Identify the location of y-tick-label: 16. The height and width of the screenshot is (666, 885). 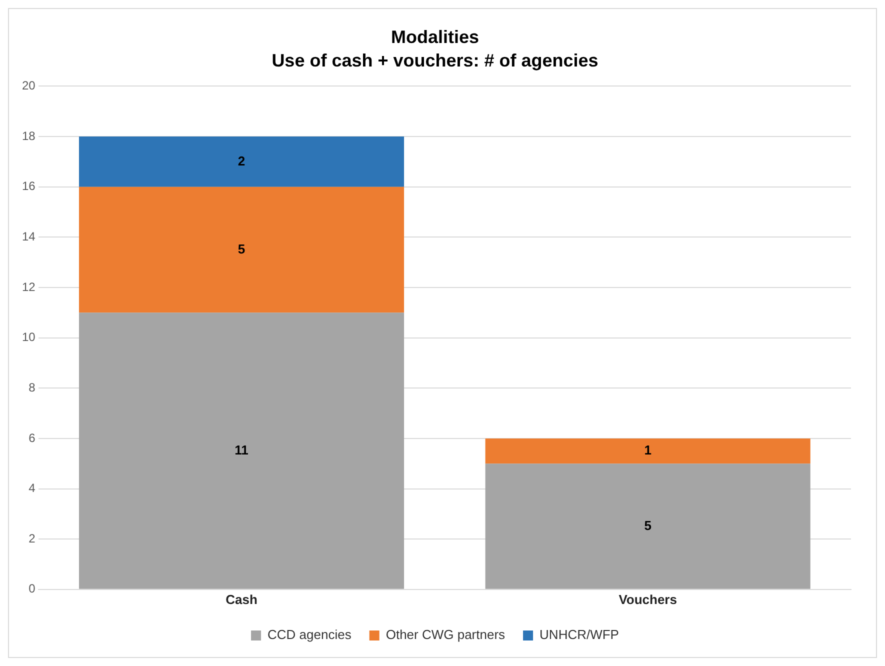
(29, 186).